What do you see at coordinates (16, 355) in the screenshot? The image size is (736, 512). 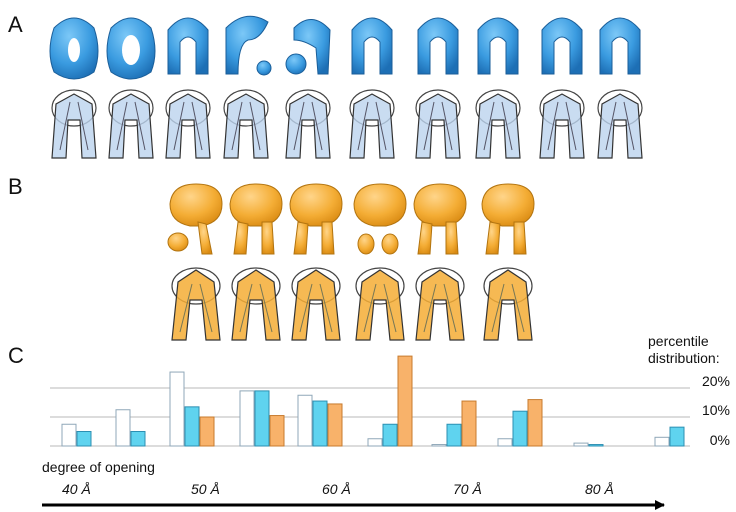 I see `panel-label-c: C` at bounding box center [16, 355].